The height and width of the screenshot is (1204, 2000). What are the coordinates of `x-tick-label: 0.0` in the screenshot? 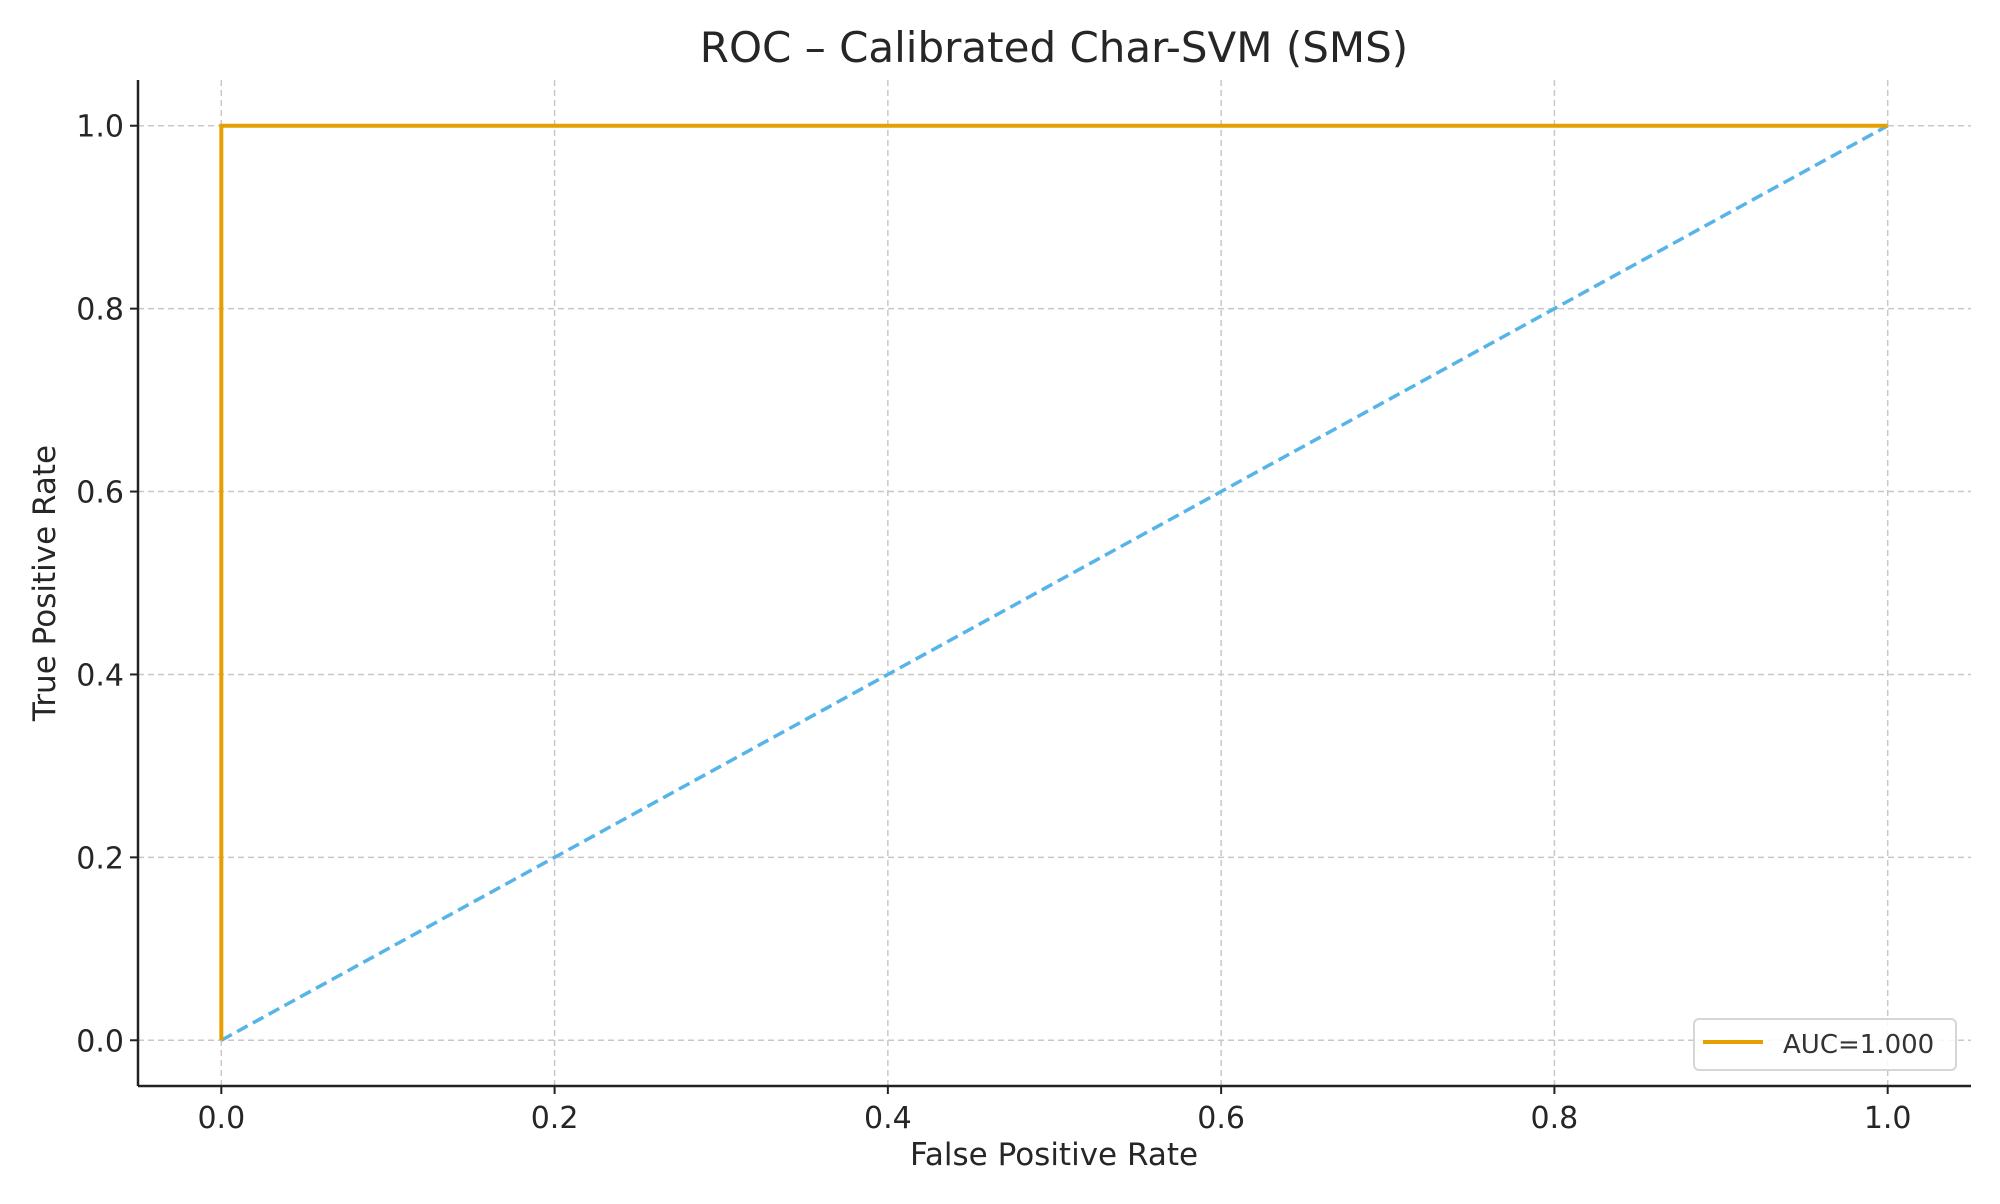 It's located at (221, 1118).